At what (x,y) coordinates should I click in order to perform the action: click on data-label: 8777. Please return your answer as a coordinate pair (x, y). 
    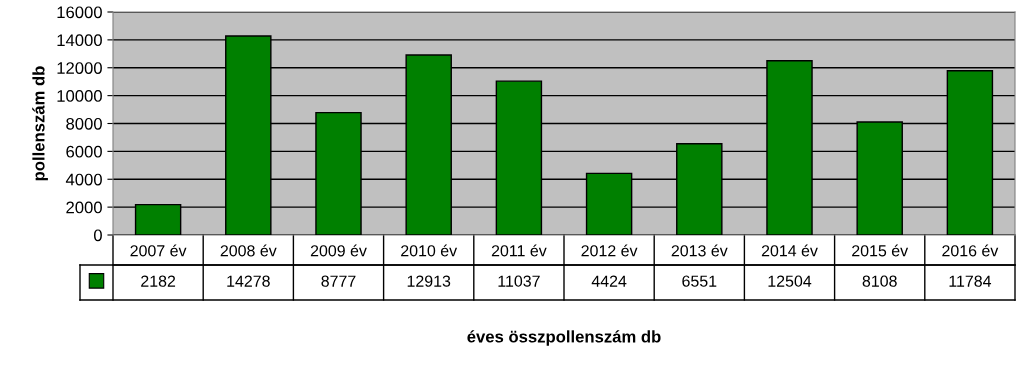
    Looking at the image, I should click on (338, 281).